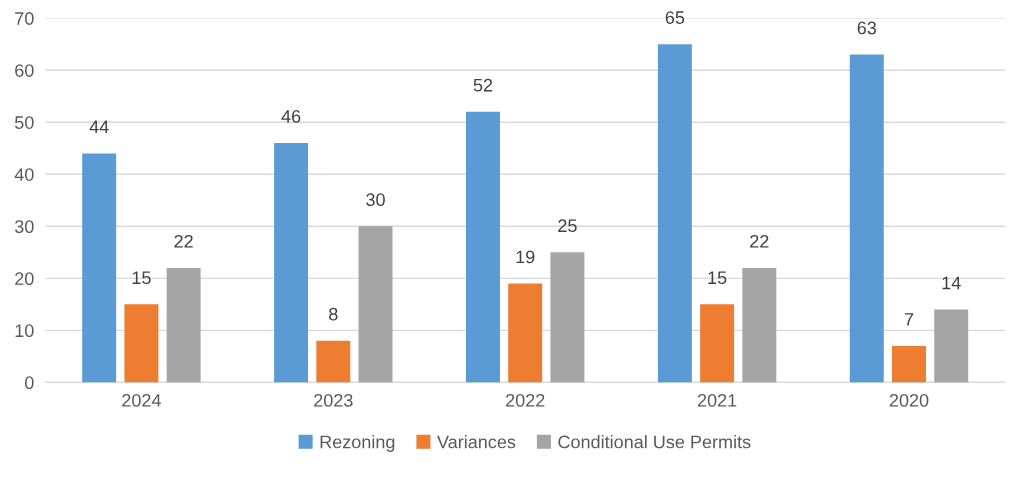 Image resolution: width=1010 pixels, height=478 pixels. What do you see at coordinates (717, 400) in the screenshot?
I see `x-tick-label: 2021` at bounding box center [717, 400].